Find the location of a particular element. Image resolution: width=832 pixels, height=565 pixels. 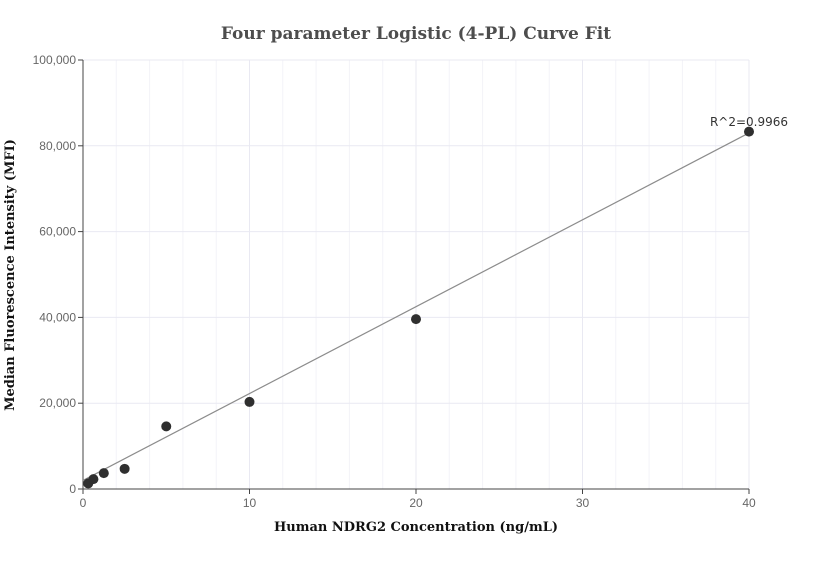

x-tick-label: 10 is located at coordinates (250, 503).